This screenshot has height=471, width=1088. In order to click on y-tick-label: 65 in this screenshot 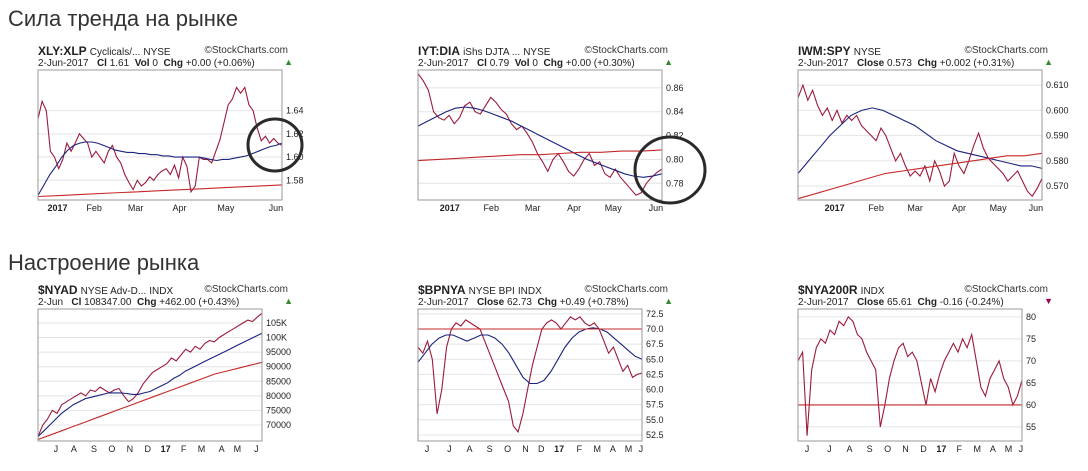, I will do `click(1031, 383)`.